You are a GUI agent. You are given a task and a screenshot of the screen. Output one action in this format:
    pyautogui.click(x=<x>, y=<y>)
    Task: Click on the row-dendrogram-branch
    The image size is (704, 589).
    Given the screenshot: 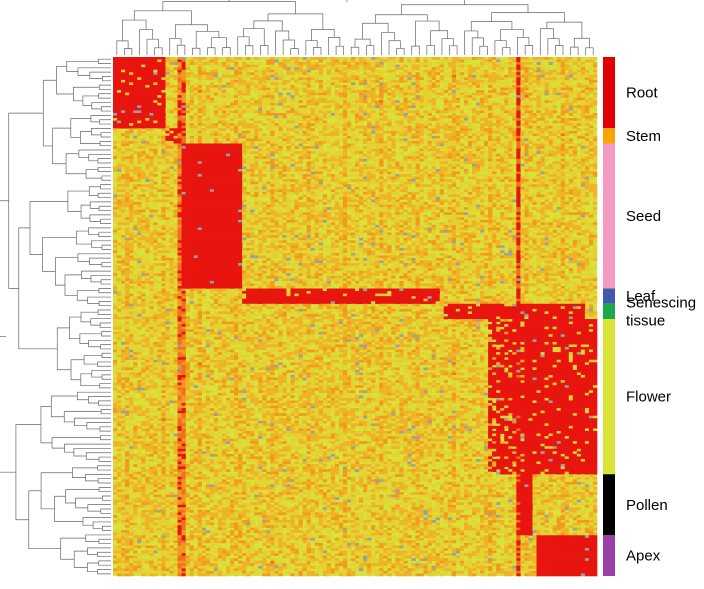 What is the action you would take?
    pyautogui.click(x=106, y=528)
    